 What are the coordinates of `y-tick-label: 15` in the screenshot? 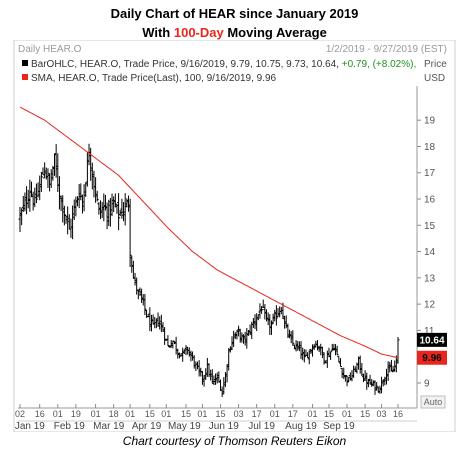 It's located at (430, 226).